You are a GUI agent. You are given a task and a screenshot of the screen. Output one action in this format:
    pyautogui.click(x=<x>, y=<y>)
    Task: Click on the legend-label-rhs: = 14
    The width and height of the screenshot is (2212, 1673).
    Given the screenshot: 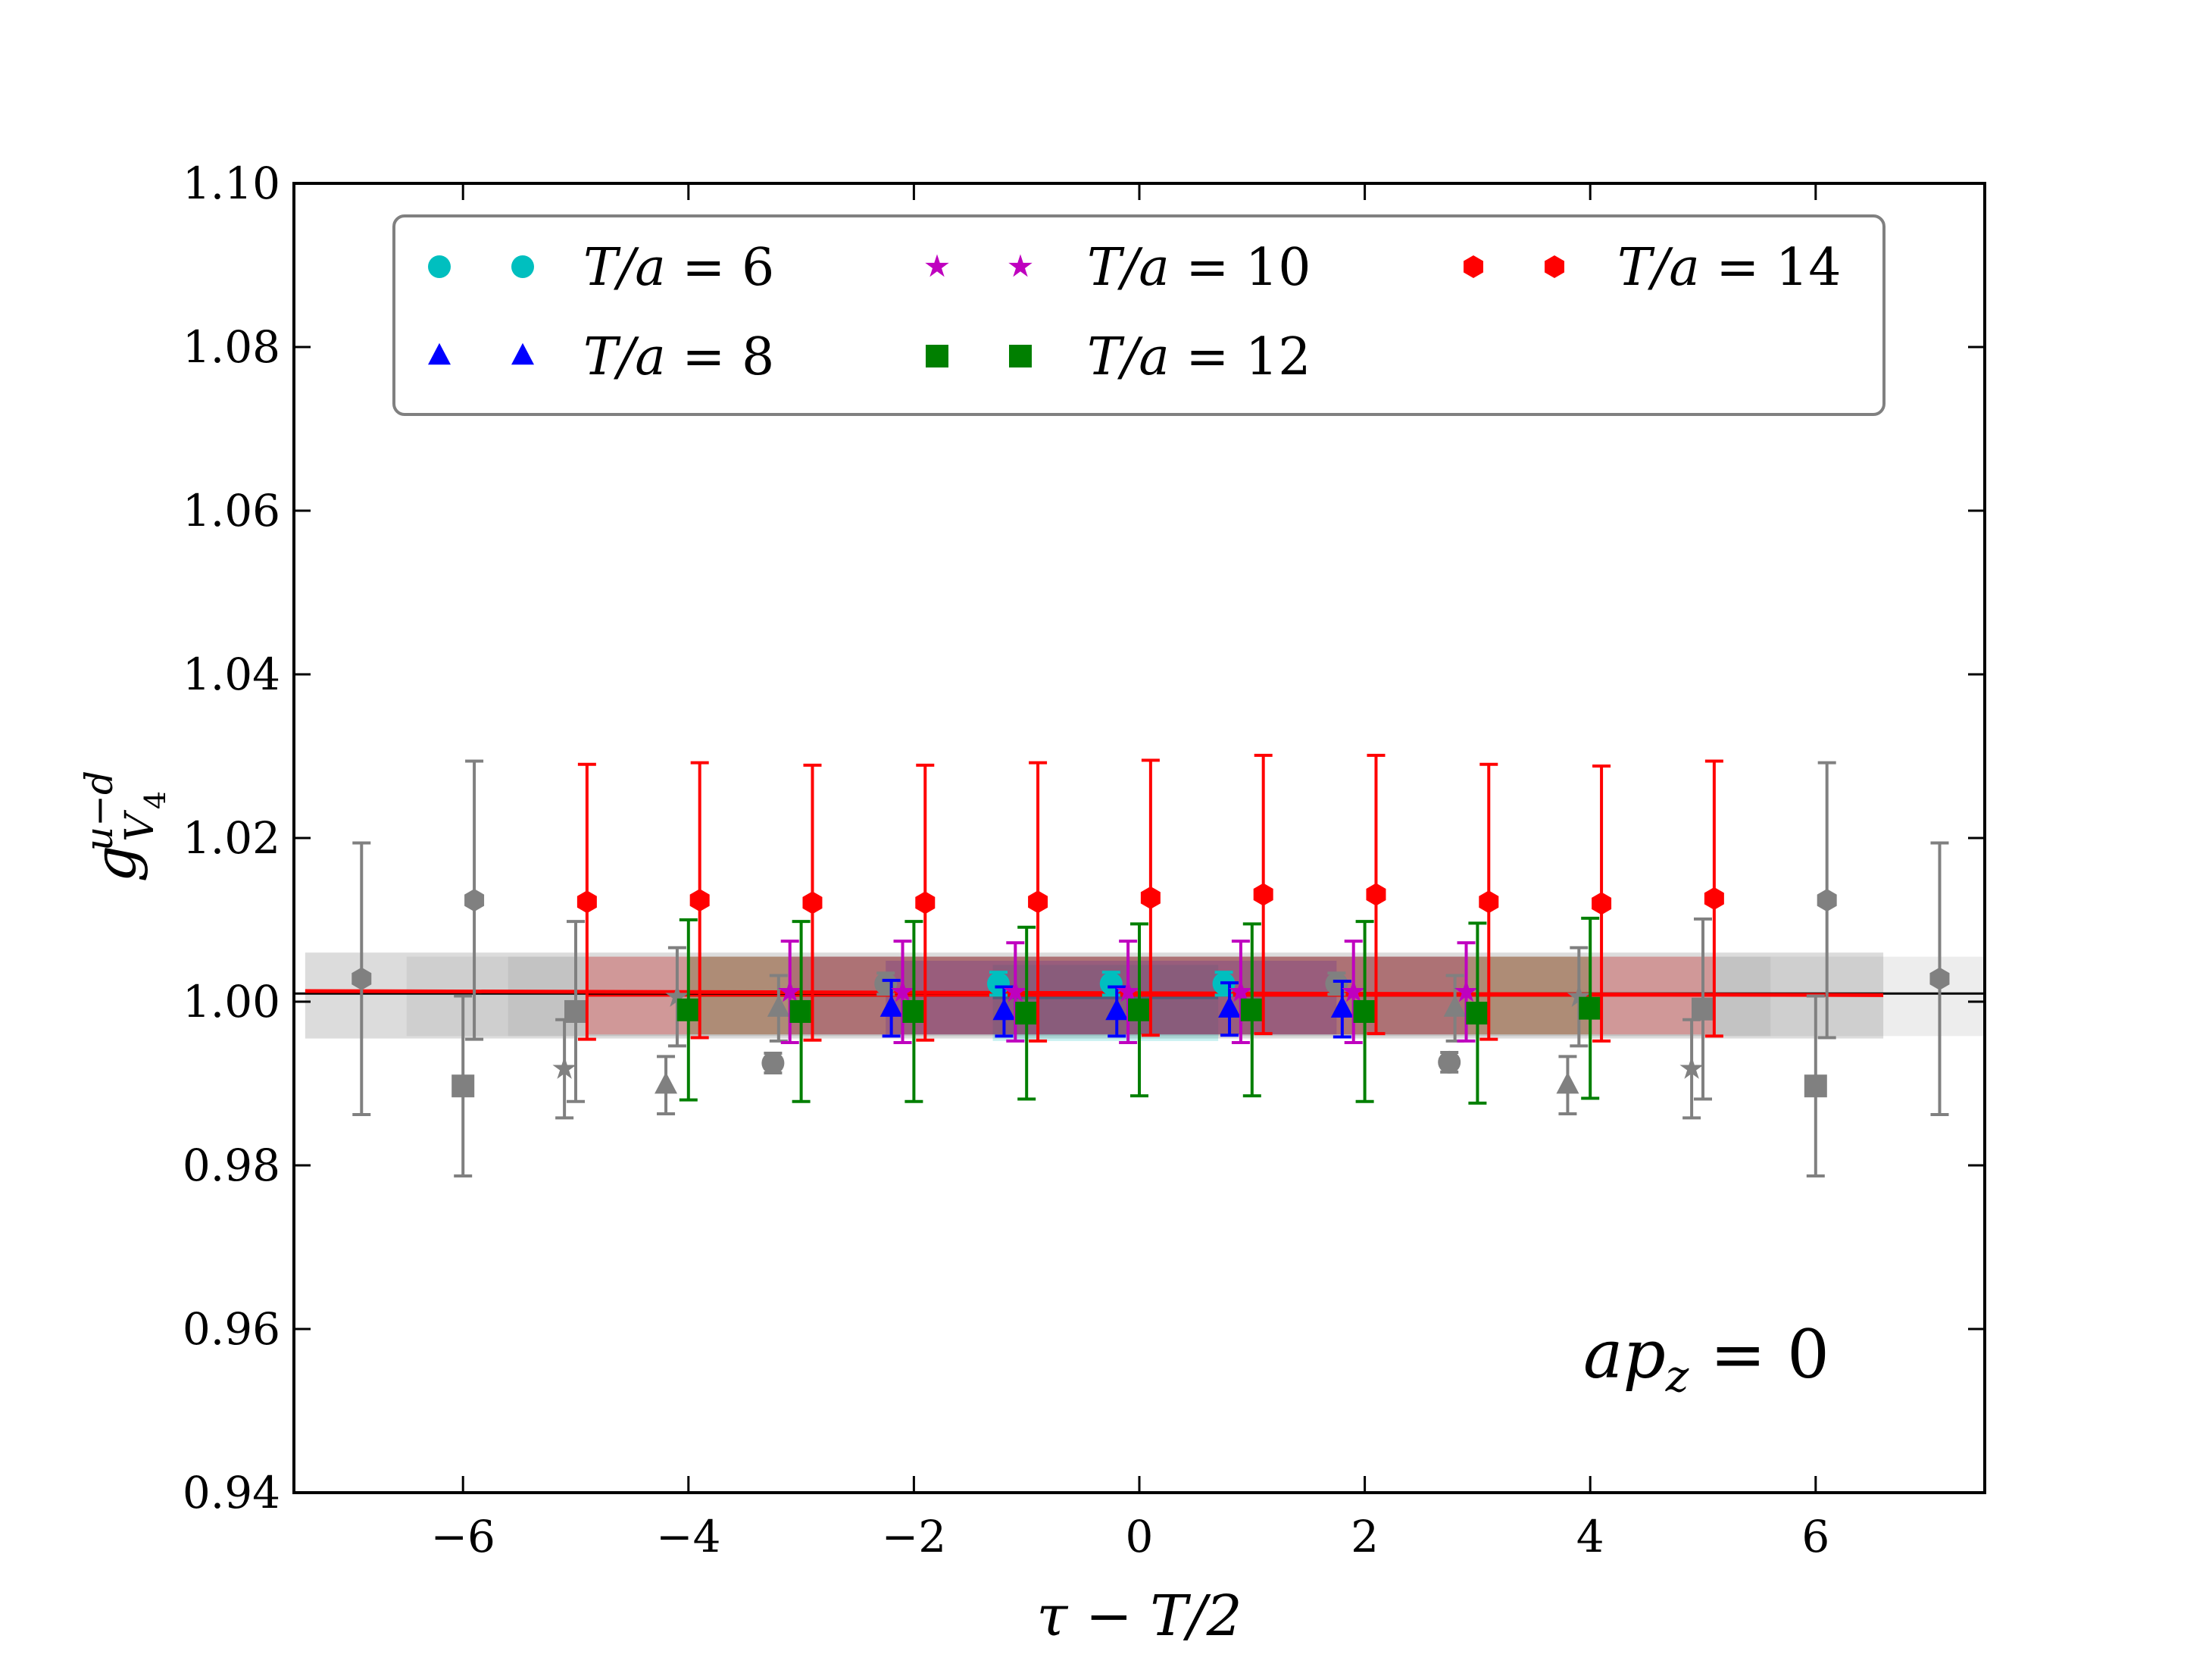 What is the action you would take?
    pyautogui.click(x=1771, y=268)
    